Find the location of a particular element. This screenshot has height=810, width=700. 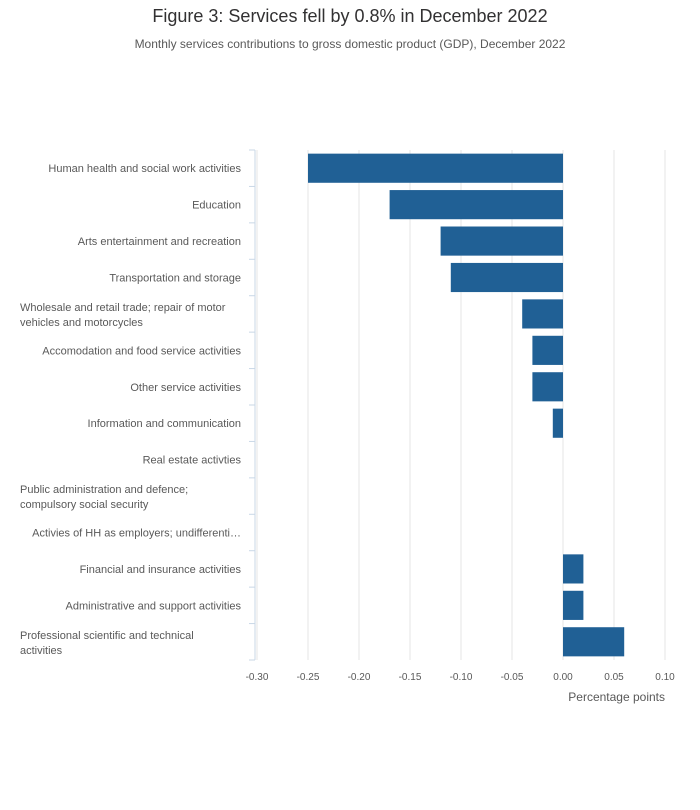

x-tick-label: -0.15 is located at coordinates (410, 677).